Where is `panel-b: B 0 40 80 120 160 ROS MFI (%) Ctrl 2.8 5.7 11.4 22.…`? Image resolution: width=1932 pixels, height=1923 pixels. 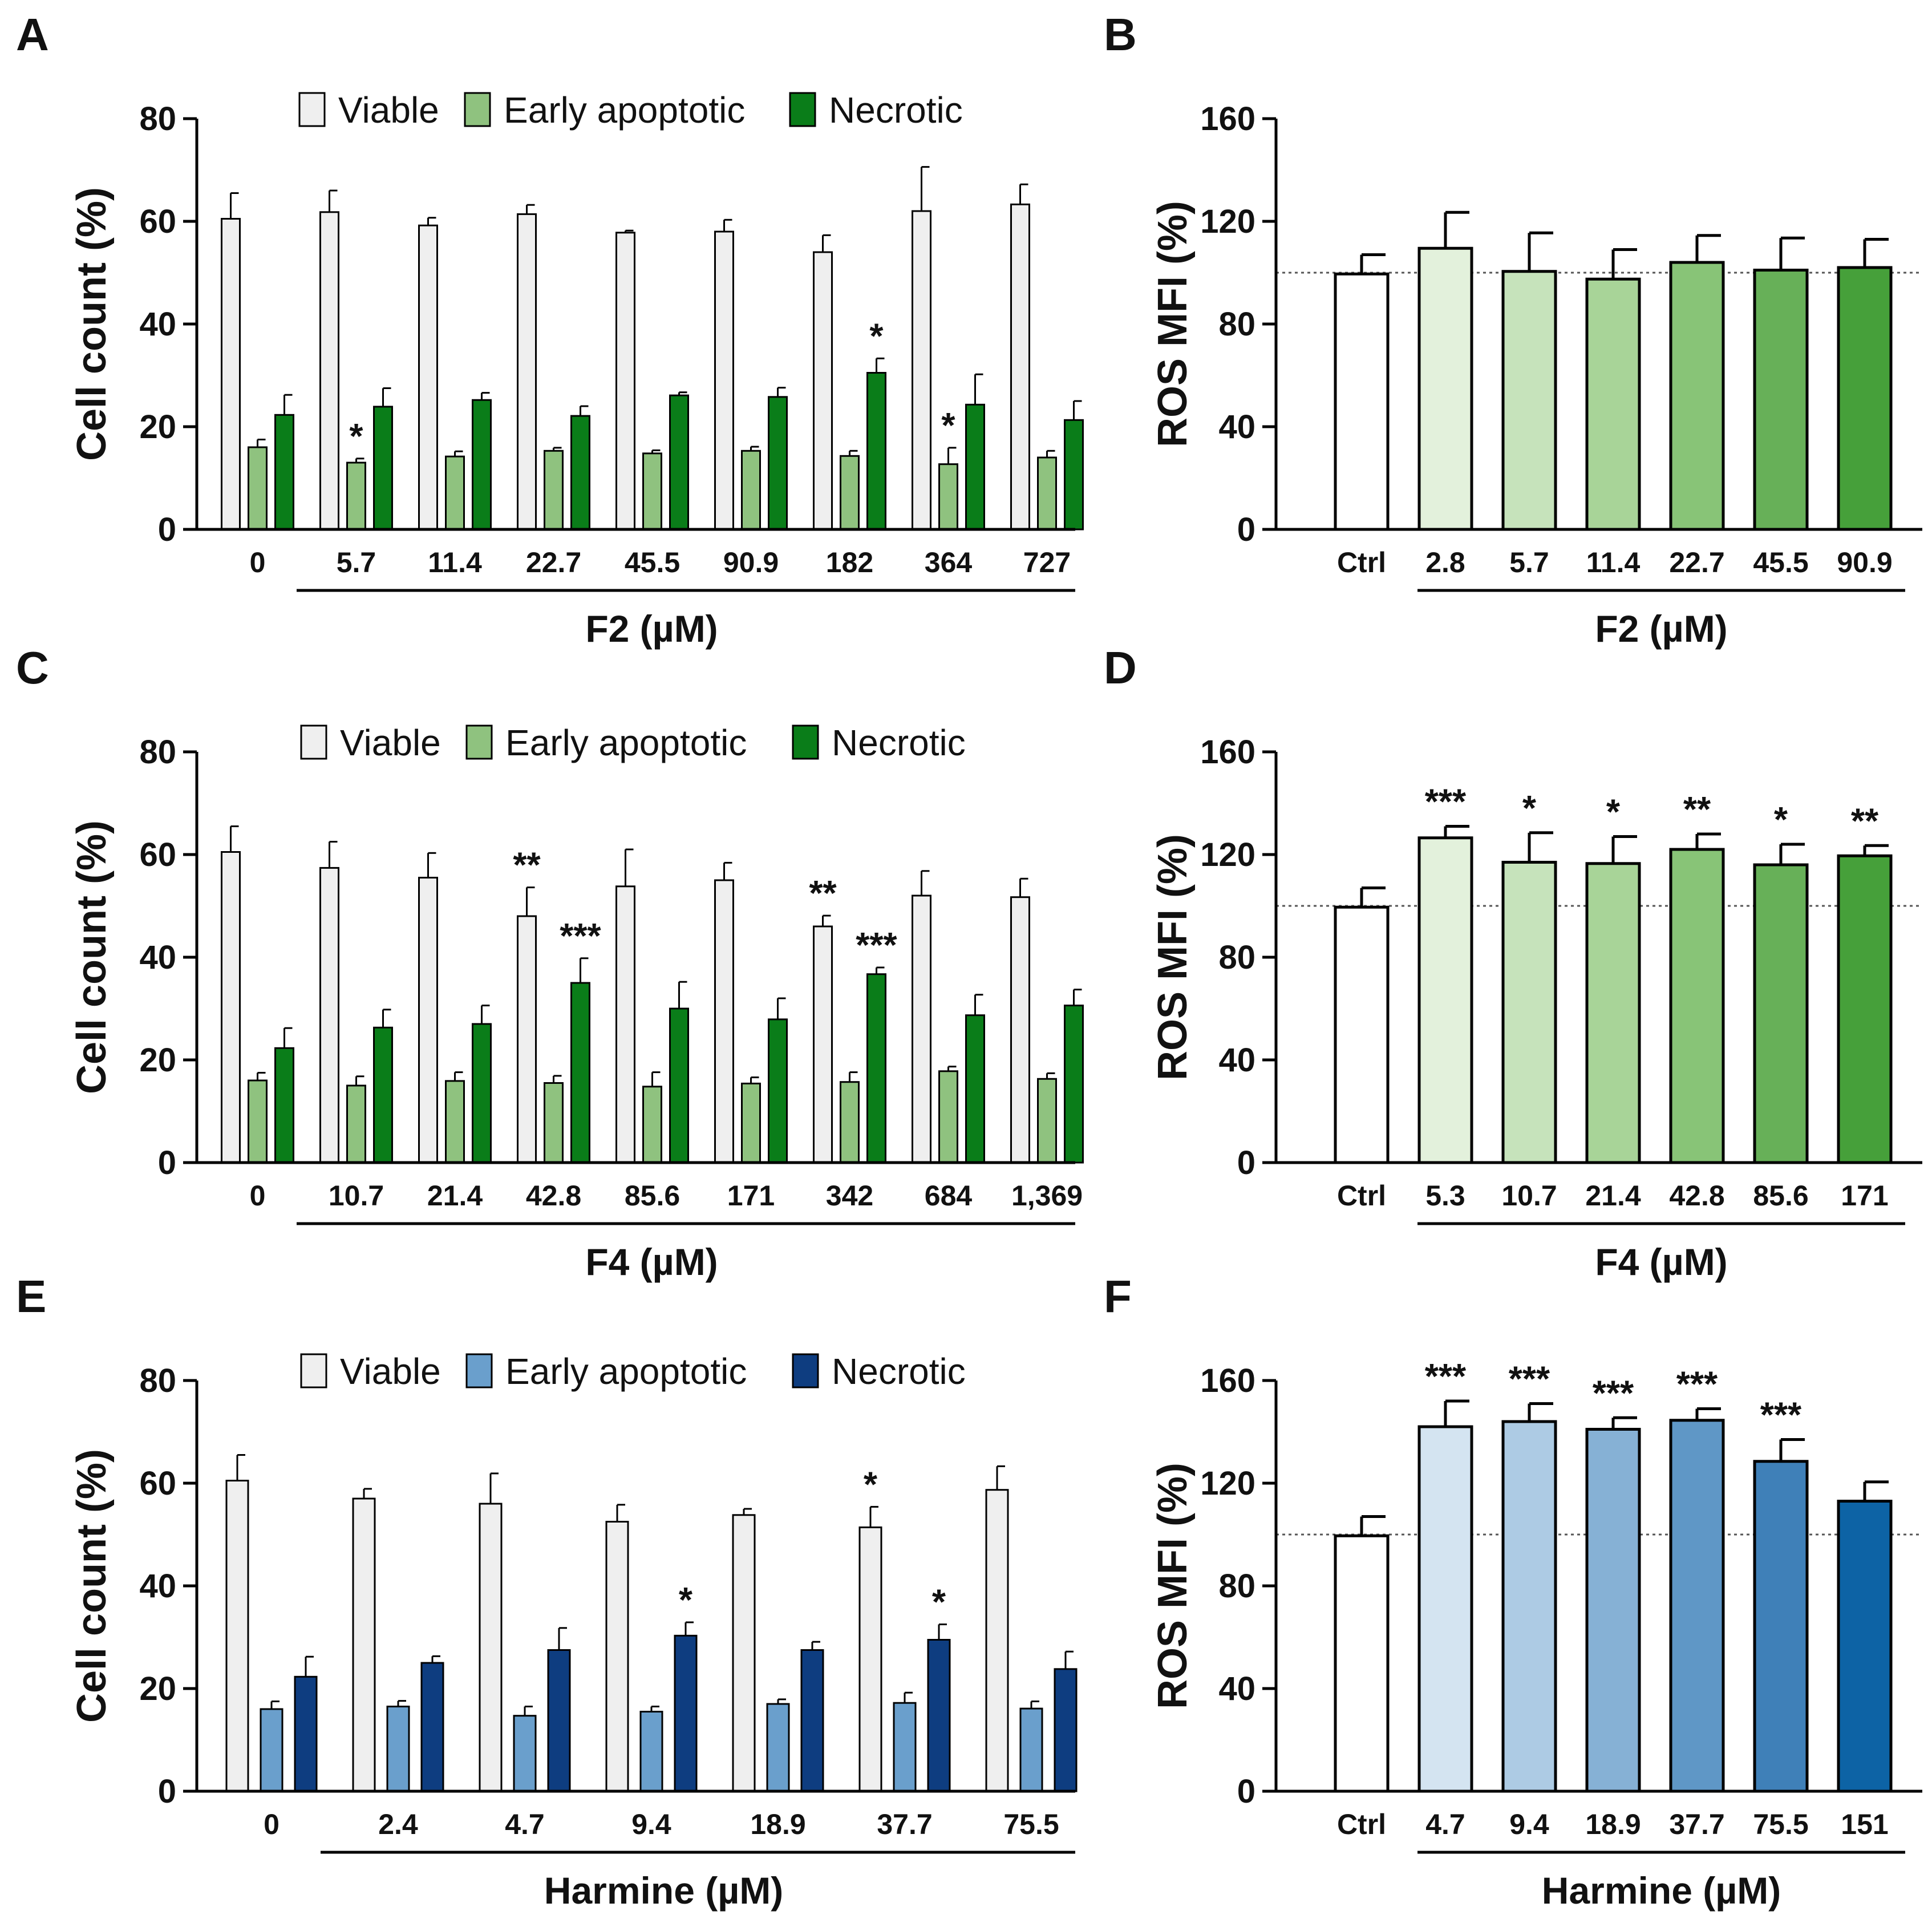 panel-b: B 0 40 80 120 160 ROS MFI (%) Ctrl 2.8 5.7 11.4 22.… is located at coordinates (1513, 329).